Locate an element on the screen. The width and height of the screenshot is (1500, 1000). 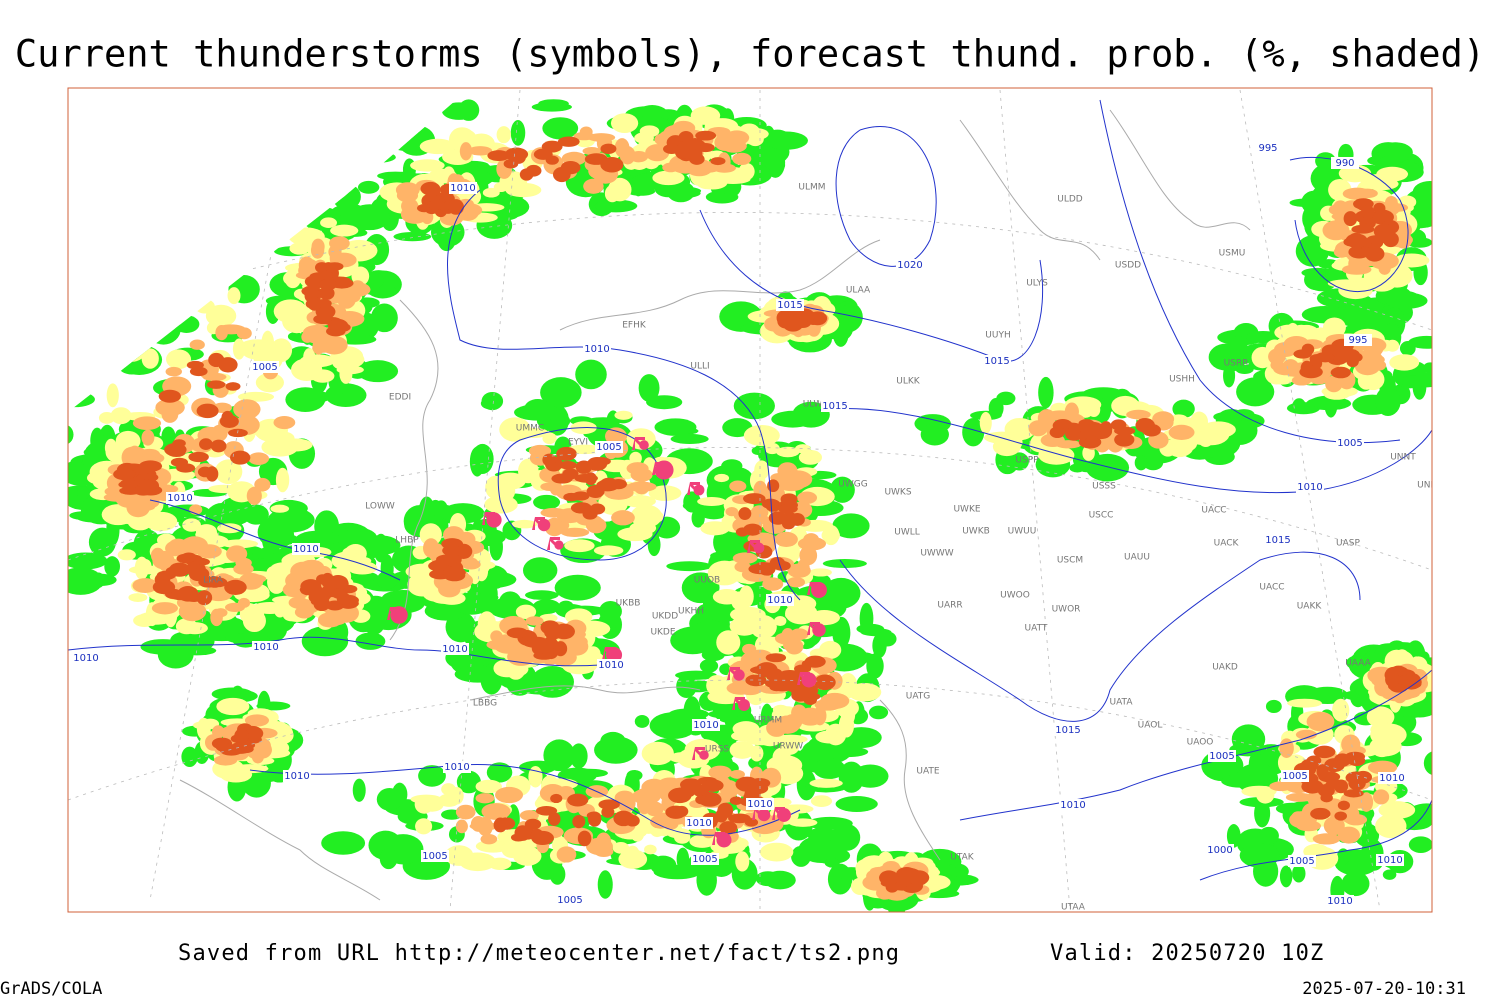
station-label: UKBB is located at coordinates (628, 604).